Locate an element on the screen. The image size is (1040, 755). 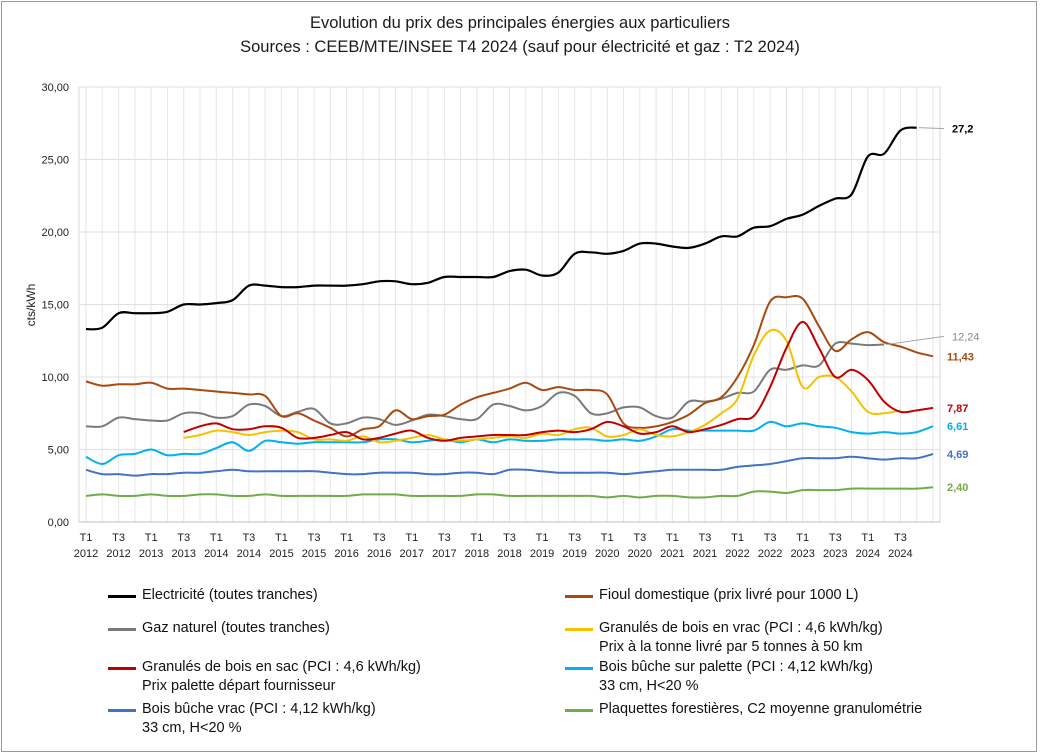
legend-sublabel: Prix palette départ fournisseur is located at coordinates (239, 686).